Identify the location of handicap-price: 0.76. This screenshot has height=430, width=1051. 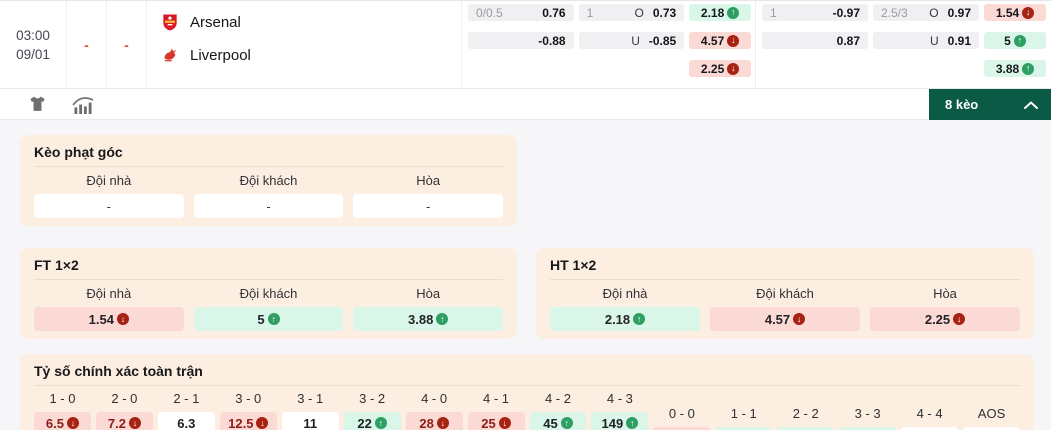
(554, 12).